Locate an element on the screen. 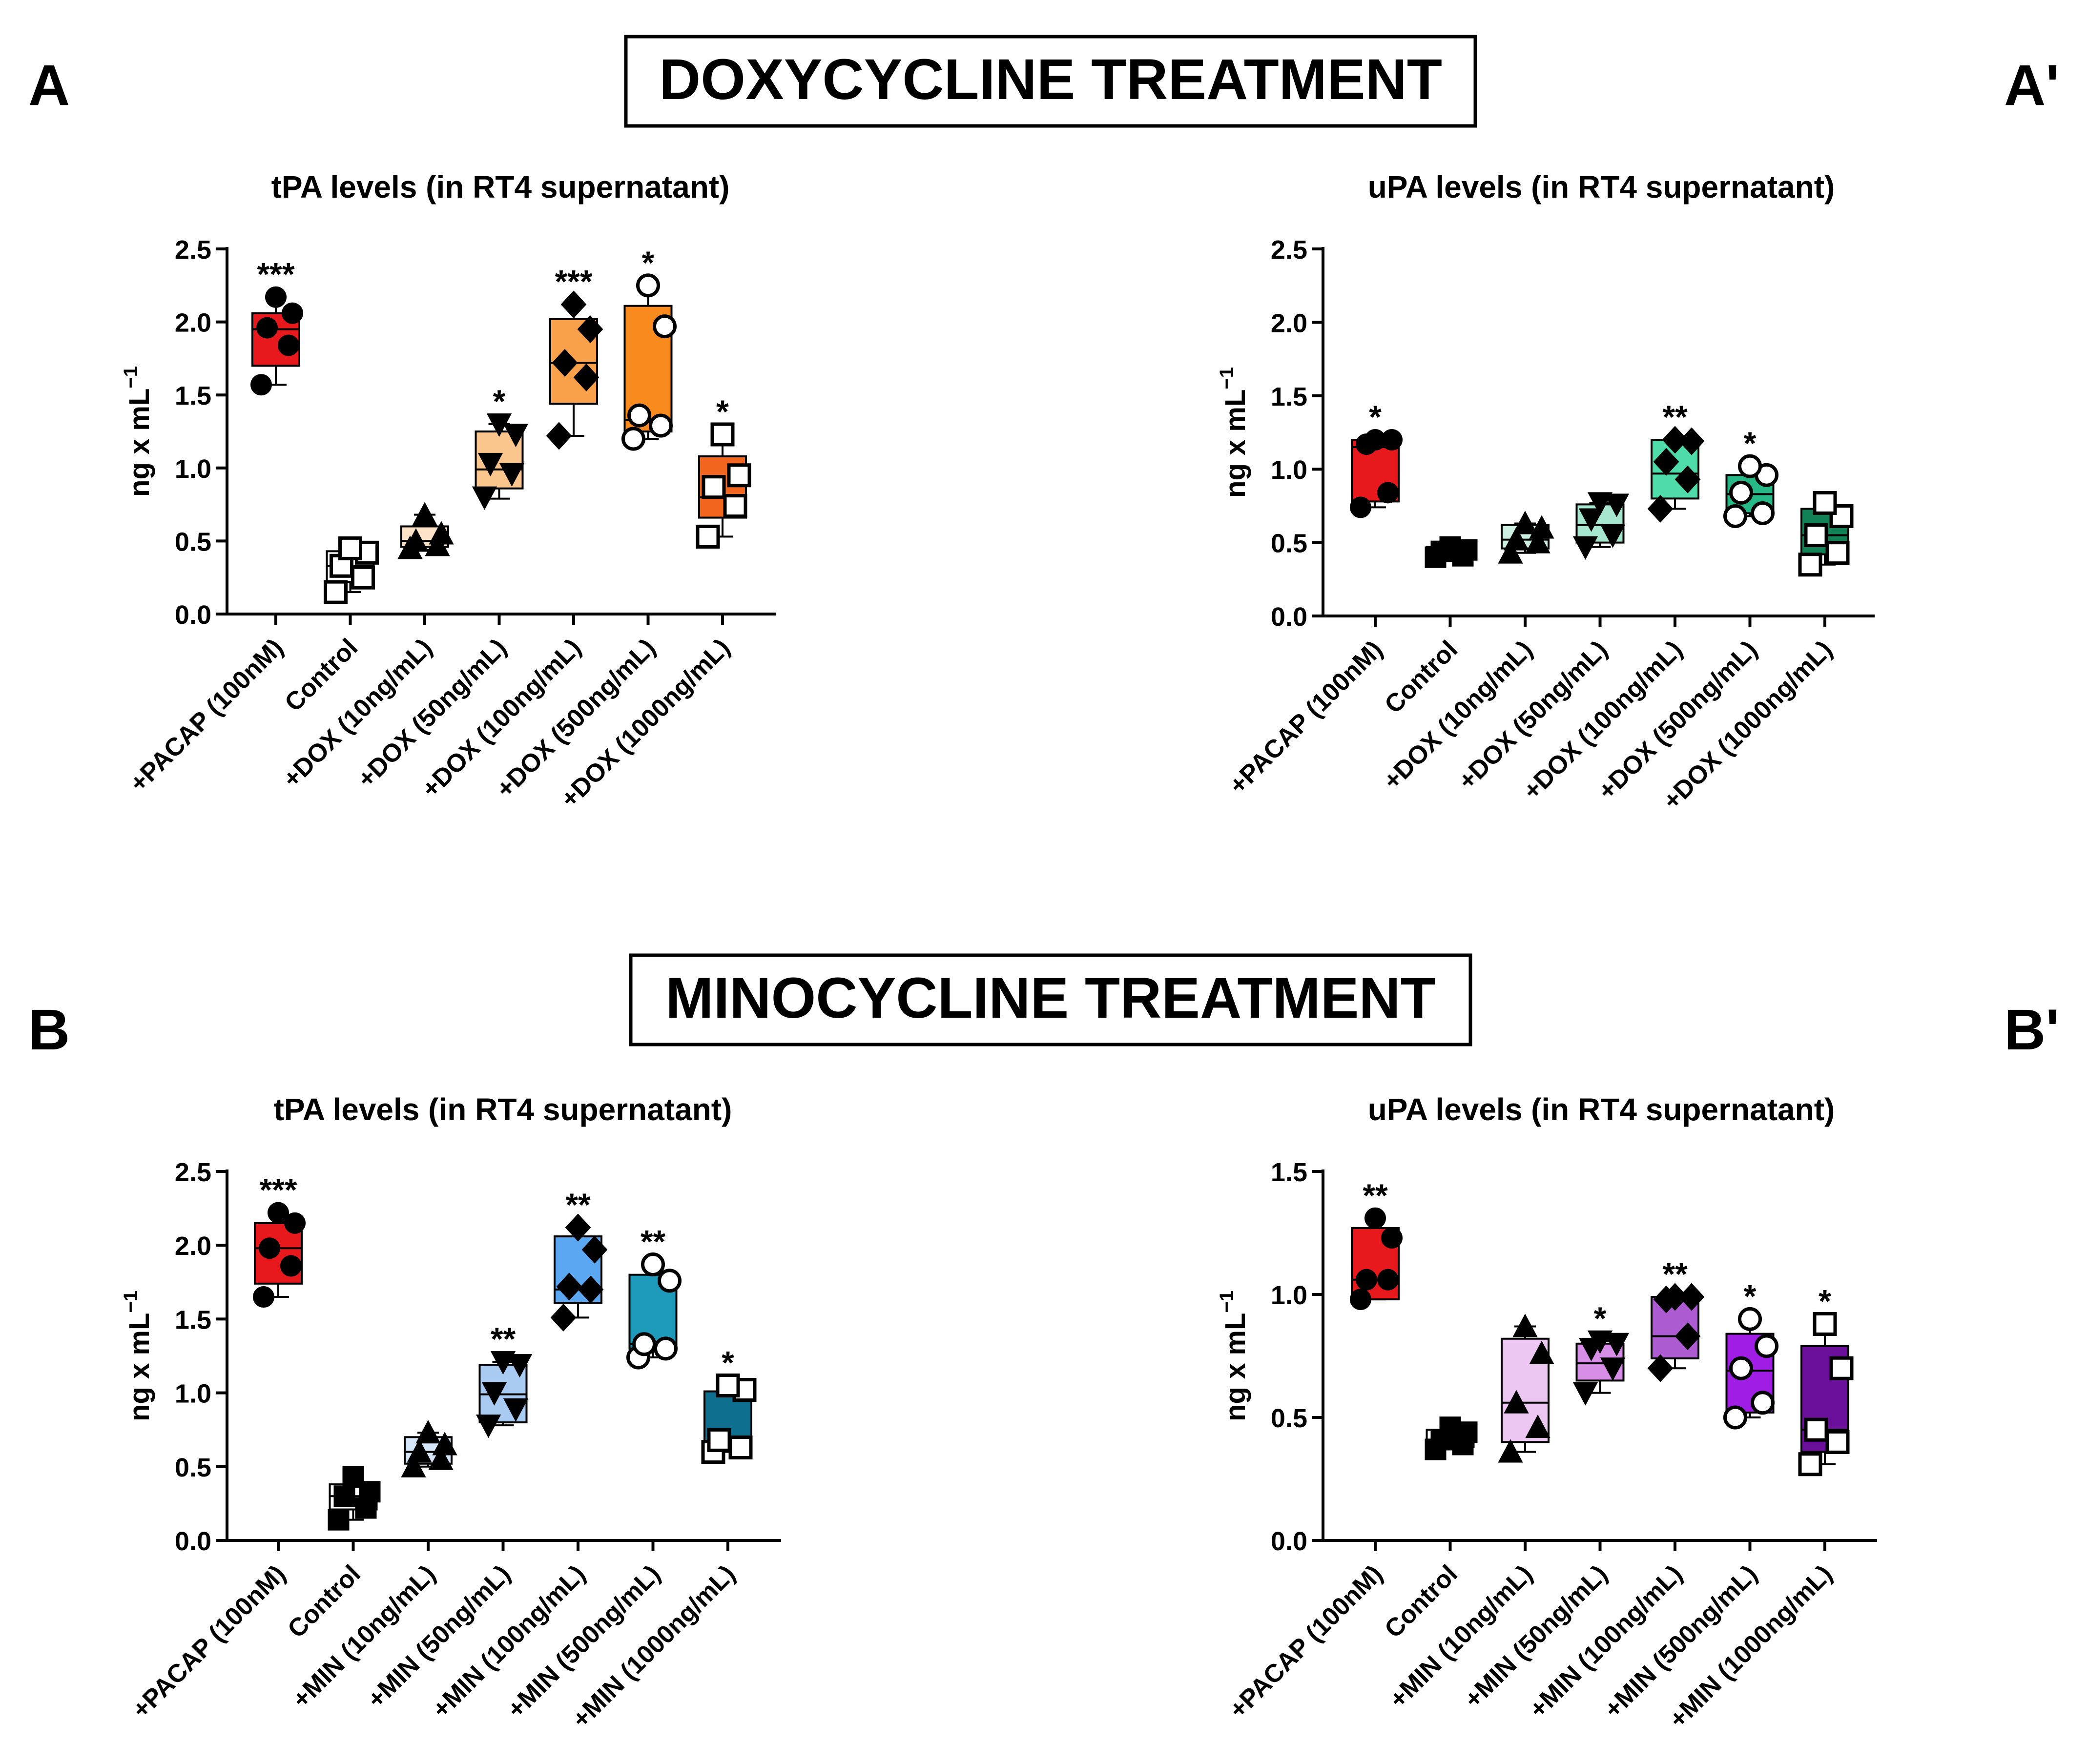 Image resolution: width=2088 pixels, height=1764 pixels. y-tick-label: 2.0 is located at coordinates (193, 323).